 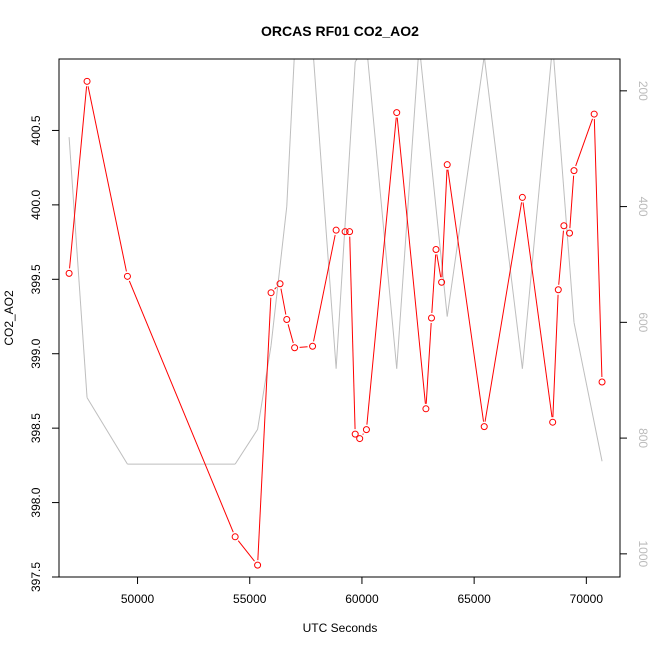 I want to click on y2-tick-label: 1000, so click(x=643, y=553).